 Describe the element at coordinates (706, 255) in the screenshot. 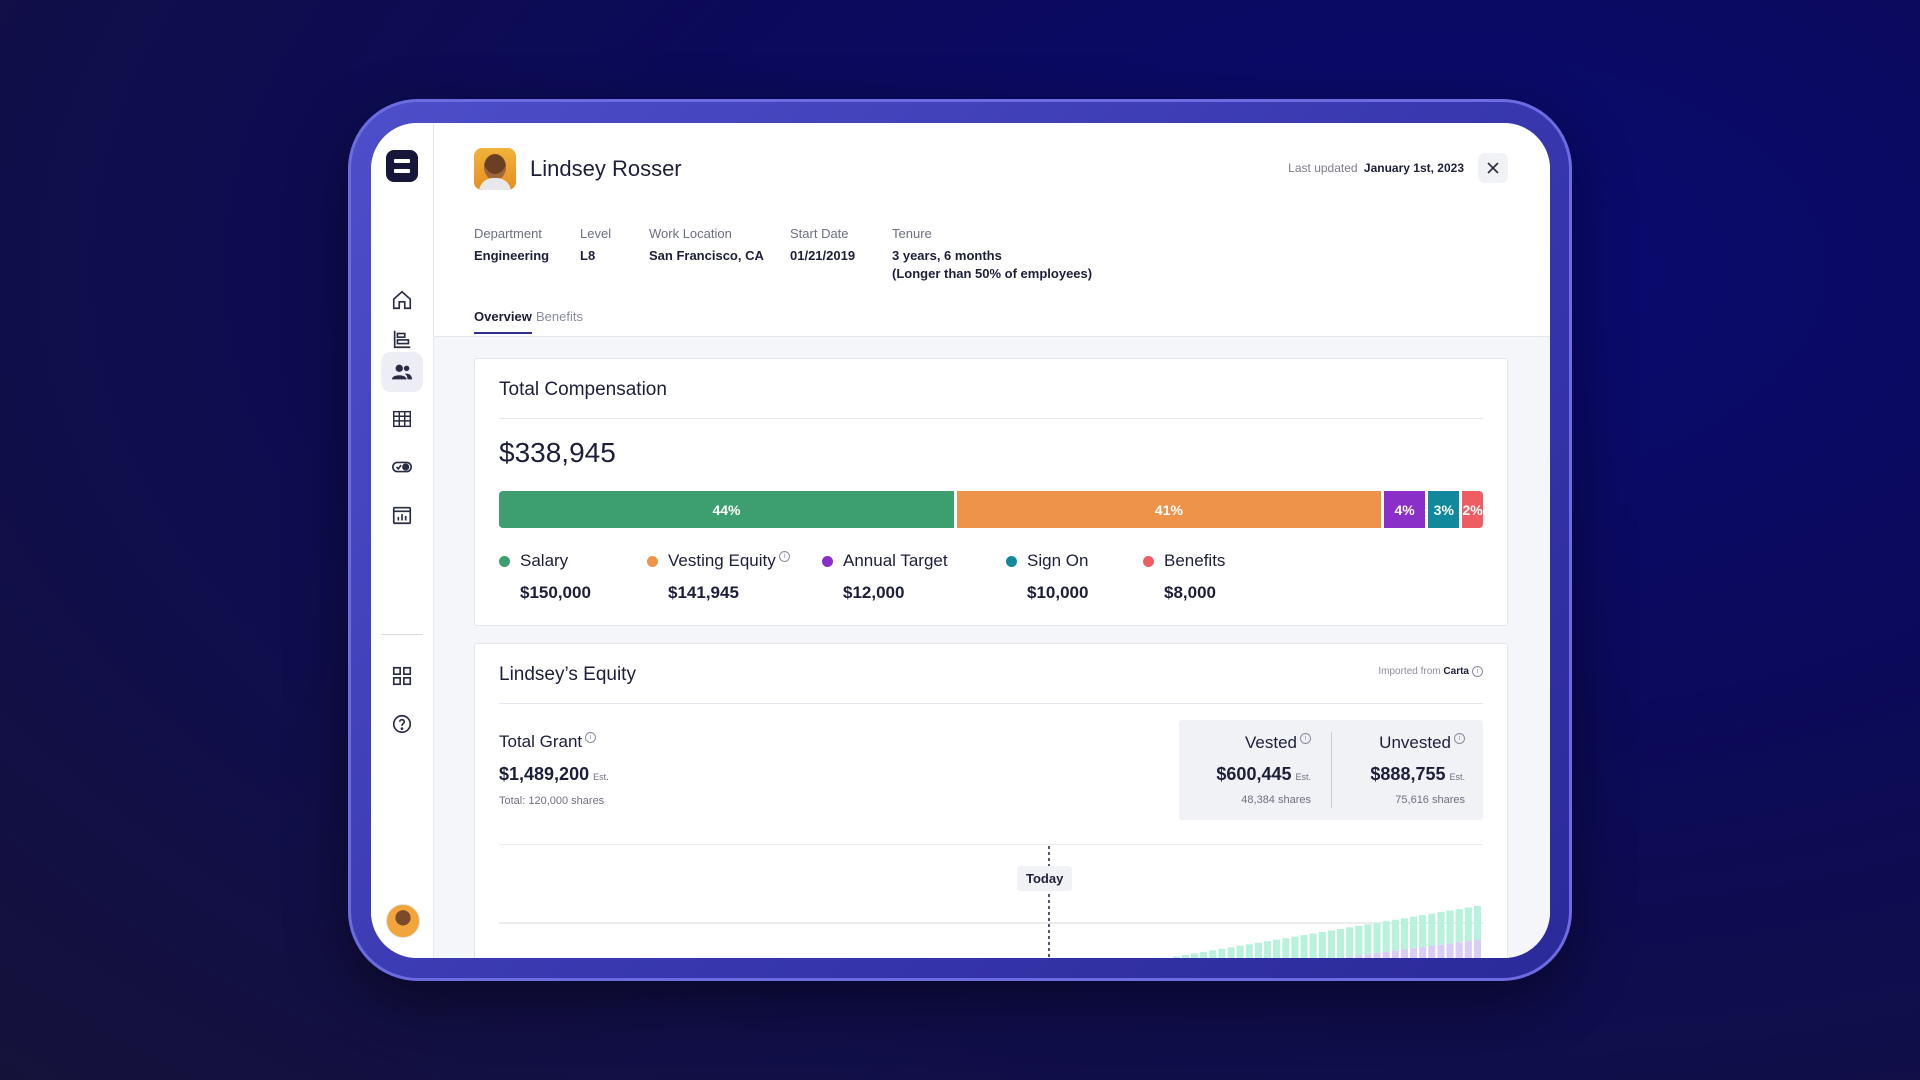

I see `meta-value: San Francisco, CA` at that location.